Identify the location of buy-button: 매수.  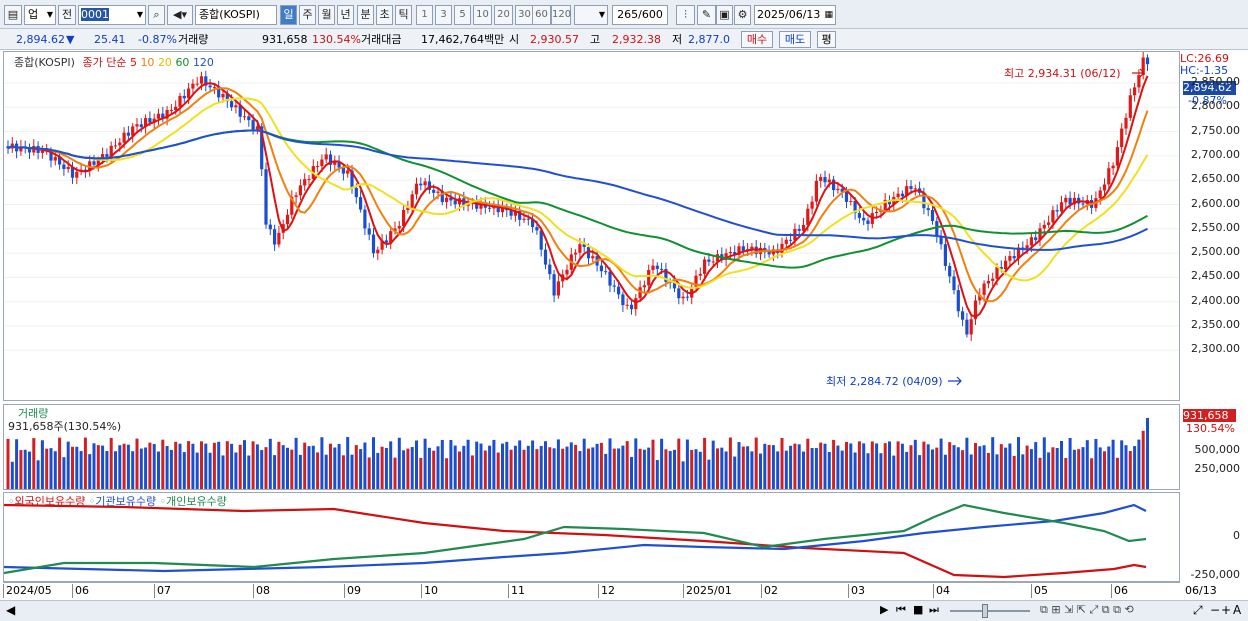
(757, 39).